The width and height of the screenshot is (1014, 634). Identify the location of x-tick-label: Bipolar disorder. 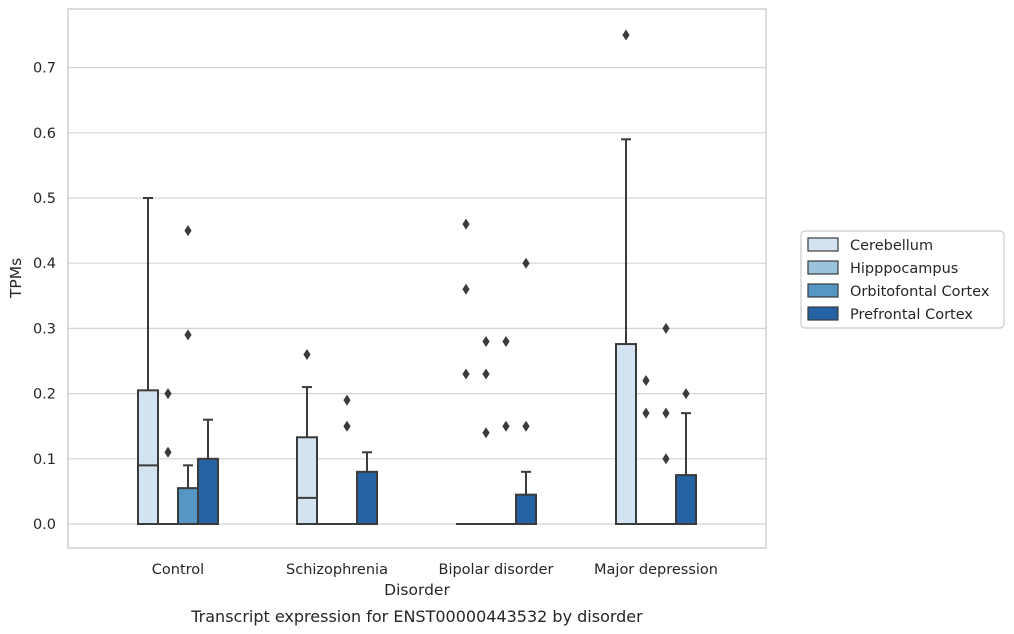
(496, 570).